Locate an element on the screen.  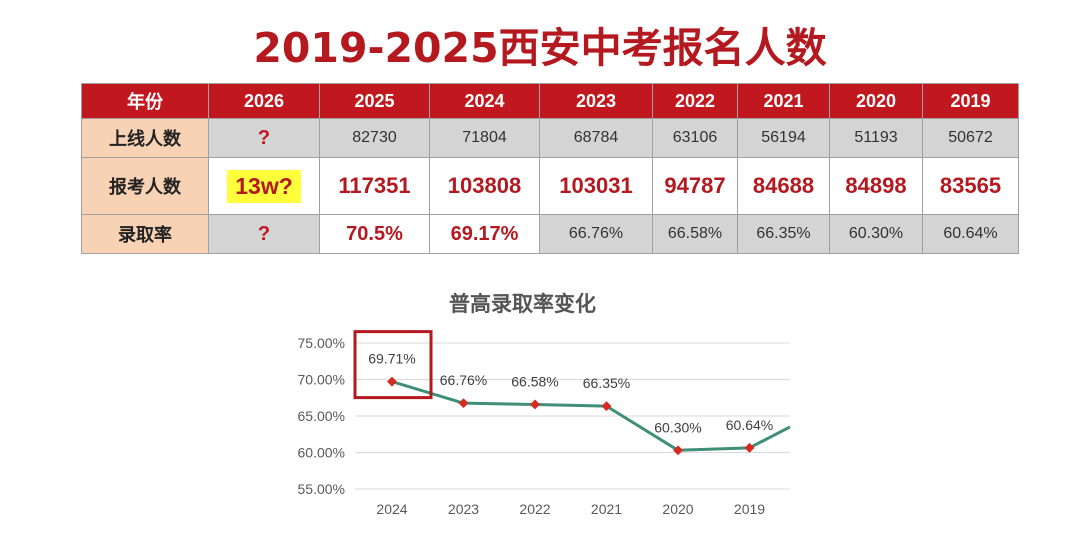
header-year: 2020 is located at coordinates (876, 101).